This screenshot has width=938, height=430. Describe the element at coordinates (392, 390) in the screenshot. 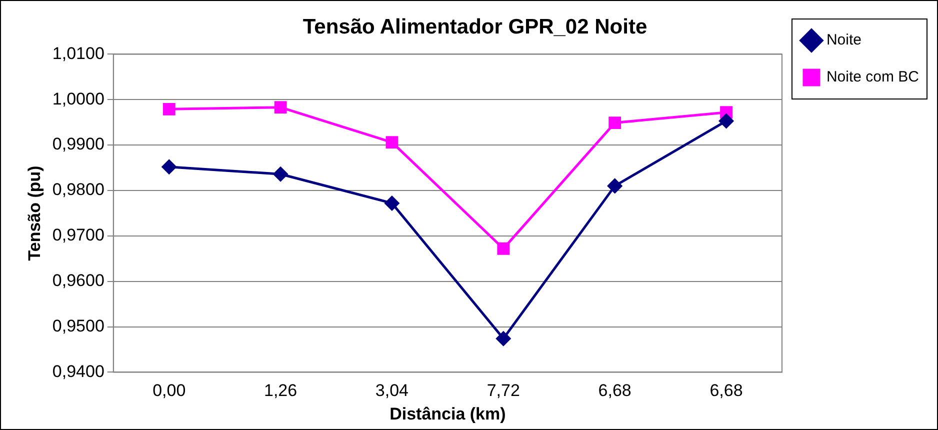

I see `x-tick-label: 3,04` at that location.